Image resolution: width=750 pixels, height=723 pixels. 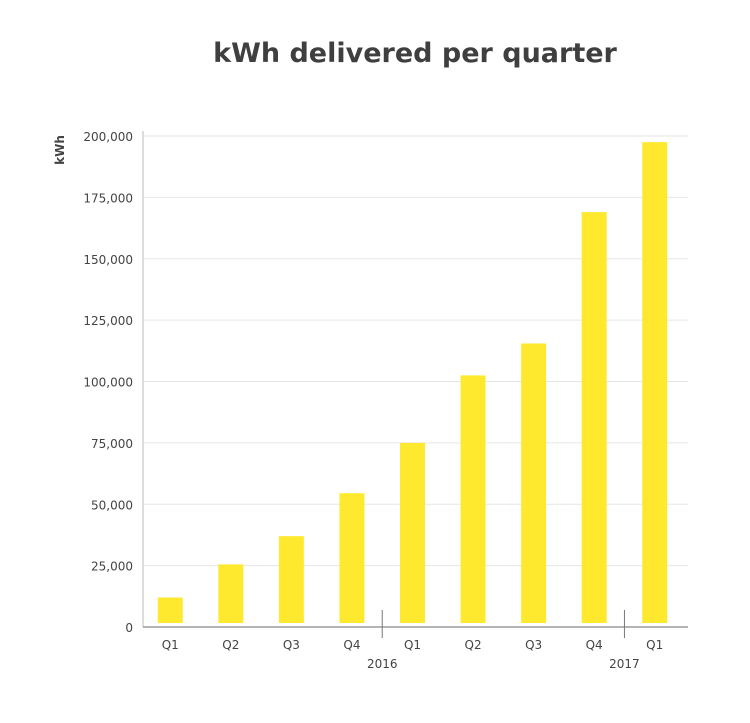 I want to click on group-label: 2016, so click(x=382, y=664).